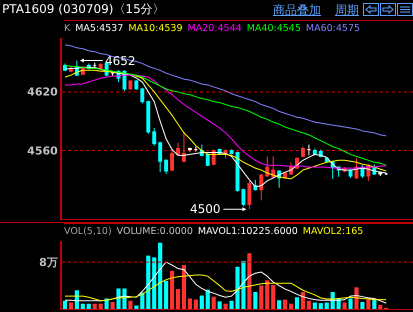  What do you see at coordinates (154, 231) in the screenshot?
I see `series-label: VOLUME:0.0000` at bounding box center [154, 231].